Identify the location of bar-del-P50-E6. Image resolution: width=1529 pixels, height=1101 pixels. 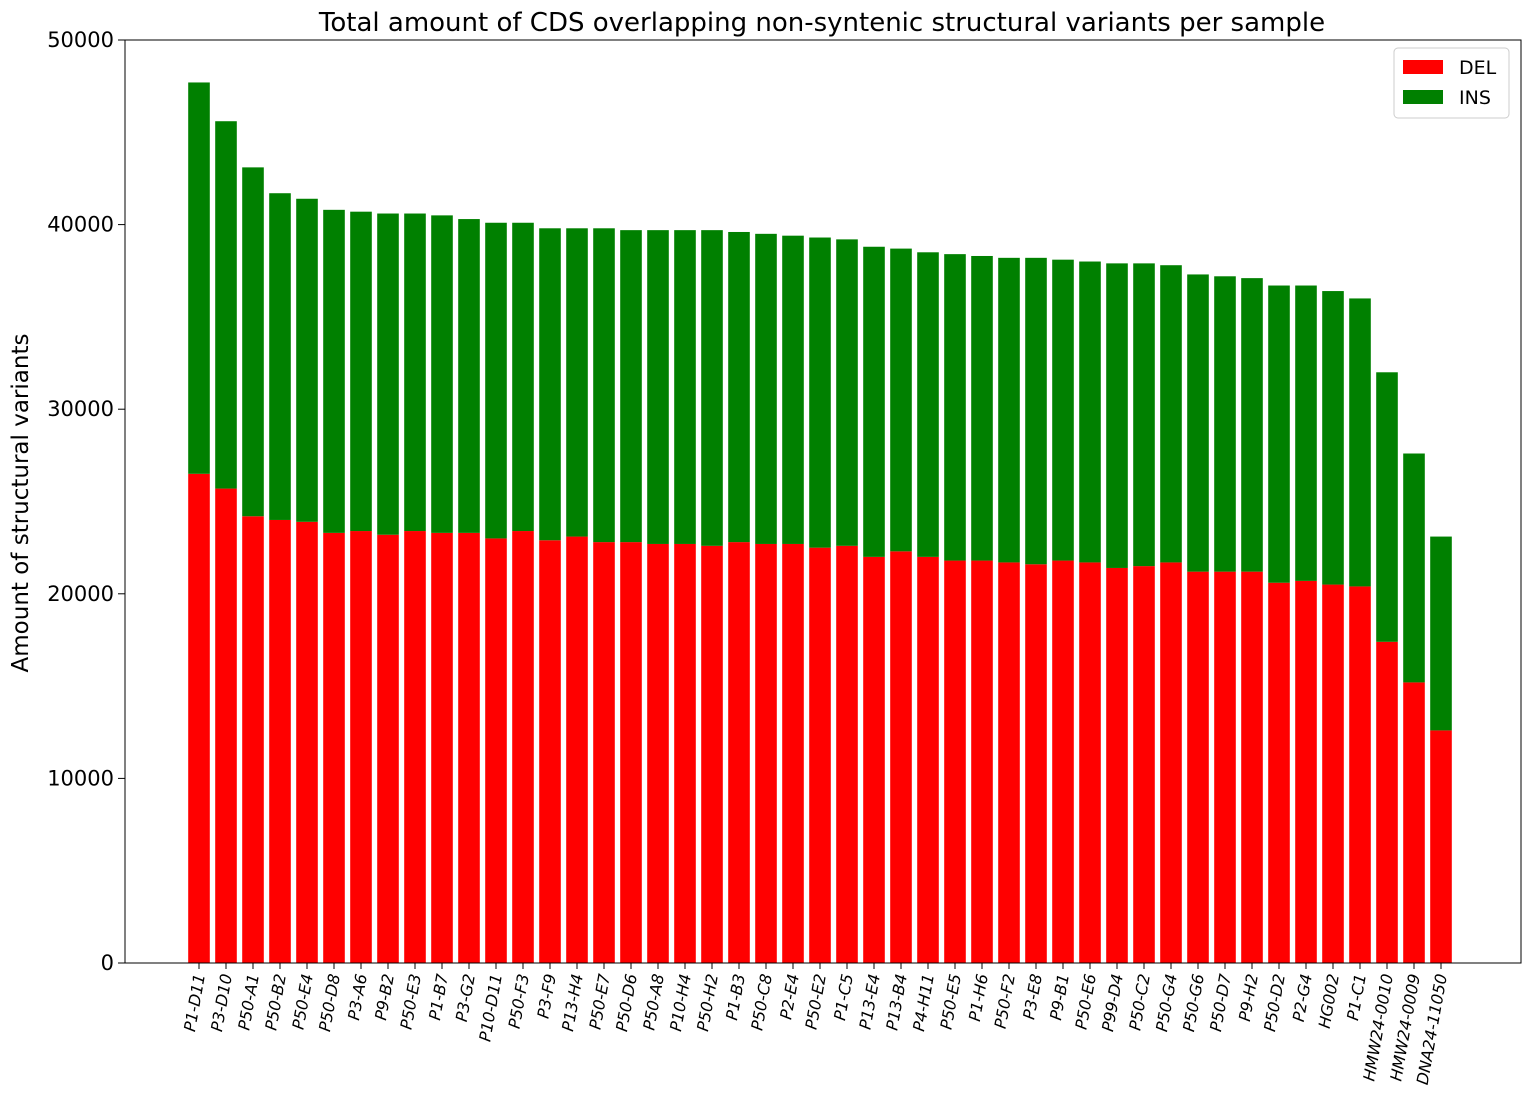
(1090, 762).